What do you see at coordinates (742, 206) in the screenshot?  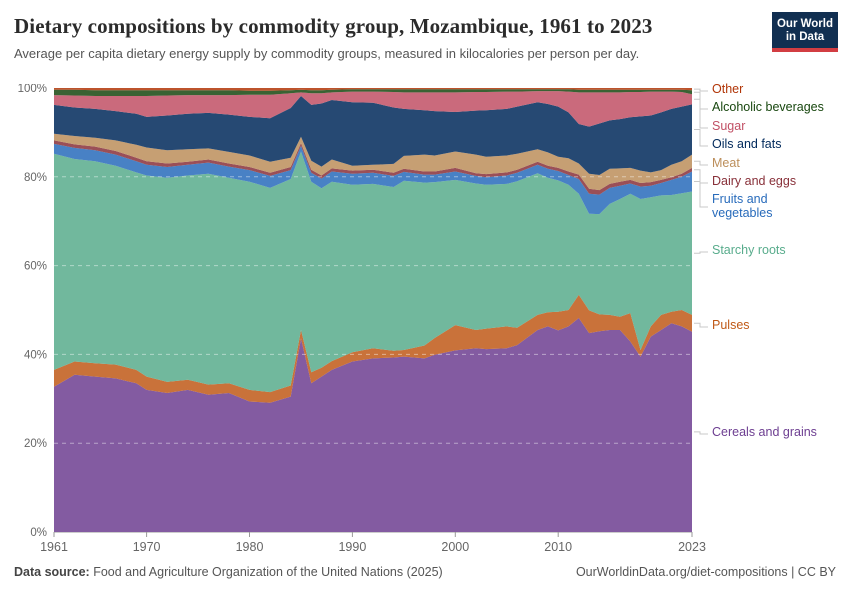 I see `legend-item-fruits-and-vegetables: Fruits and vegetables` at bounding box center [742, 206].